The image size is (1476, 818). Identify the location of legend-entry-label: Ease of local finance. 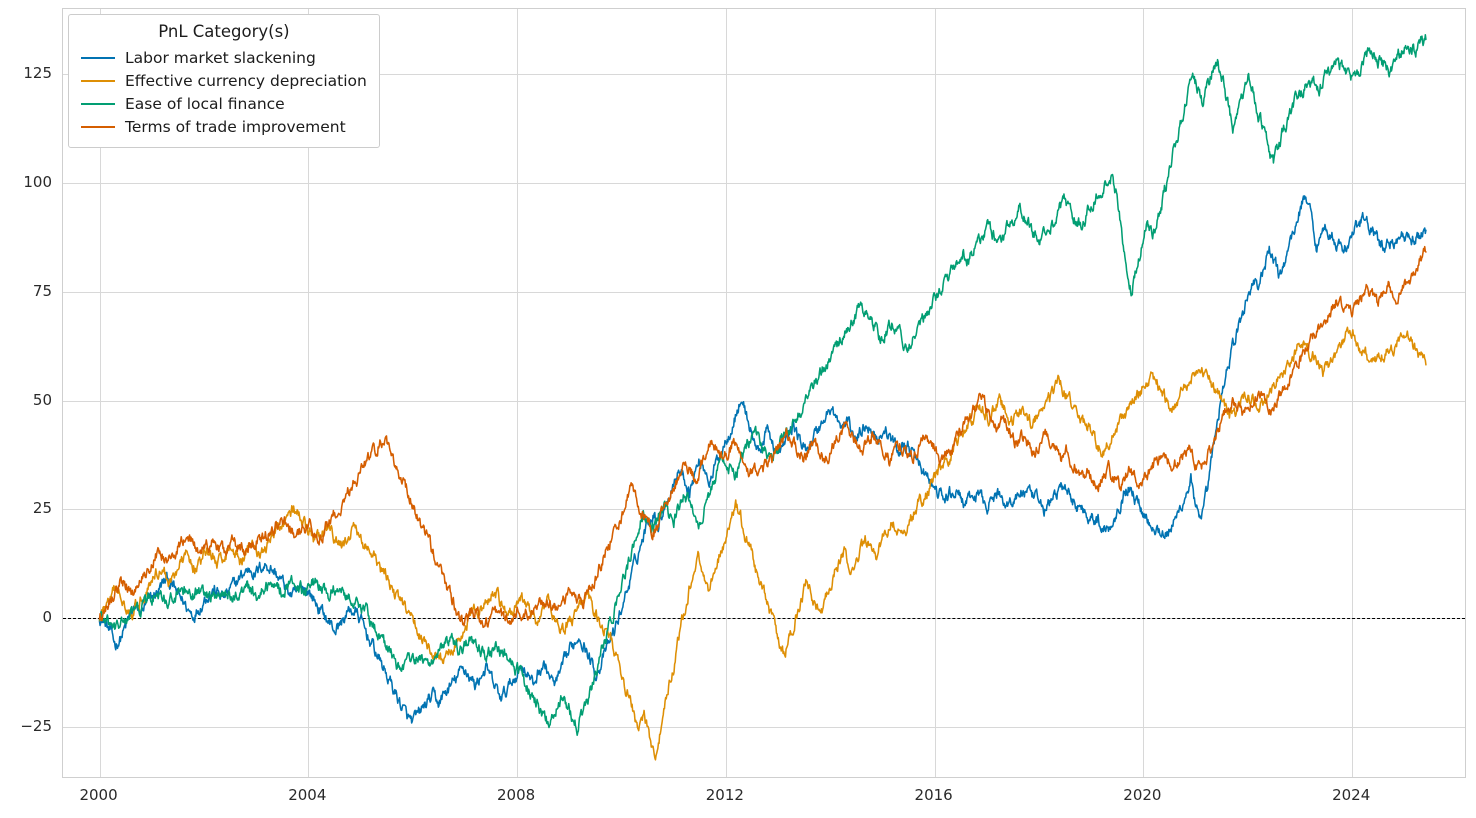
(205, 103).